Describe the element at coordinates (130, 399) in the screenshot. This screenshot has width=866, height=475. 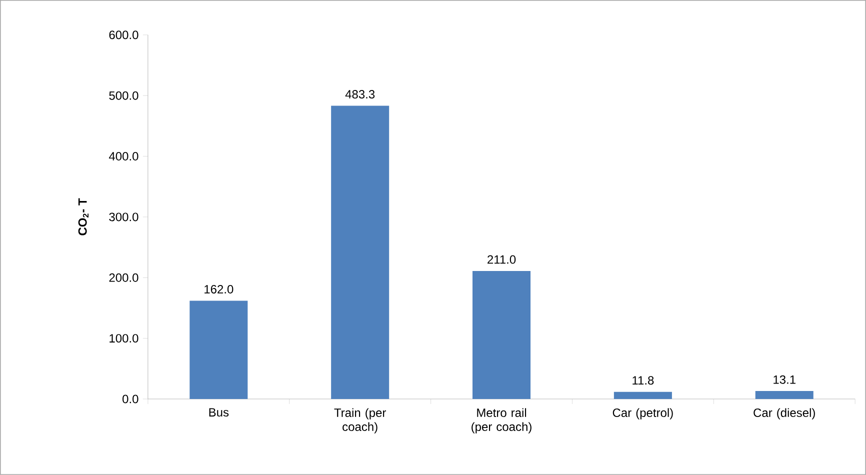
I see `y-tick-label: 0.0` at that location.